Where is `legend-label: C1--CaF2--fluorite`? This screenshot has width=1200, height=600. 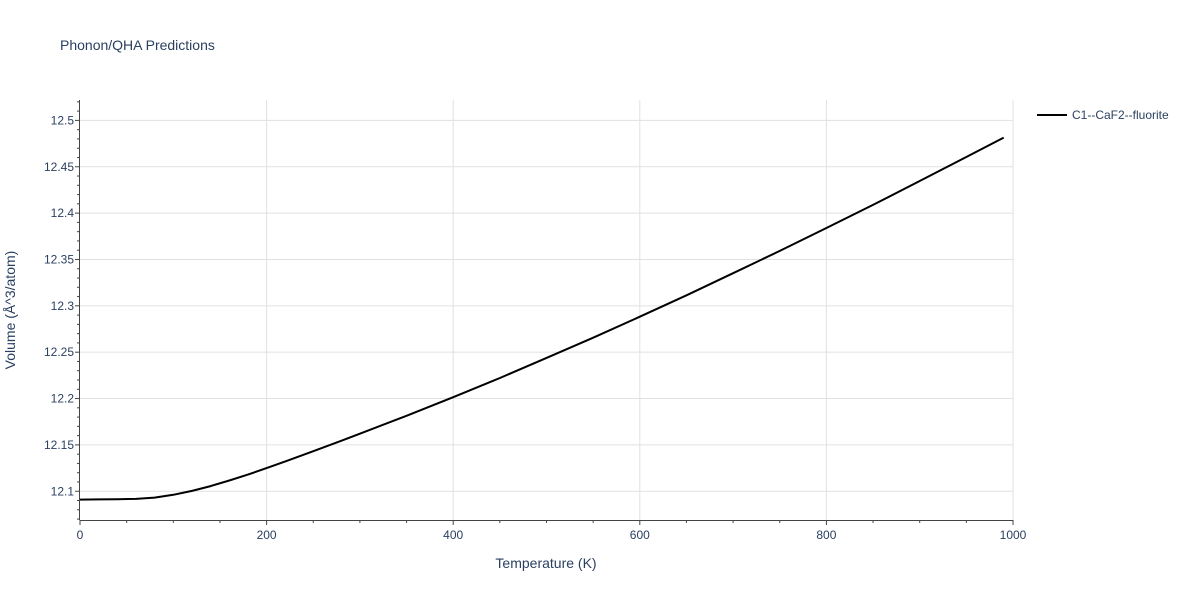
legend-label: C1--CaF2--fluorite is located at coordinates (1120, 115).